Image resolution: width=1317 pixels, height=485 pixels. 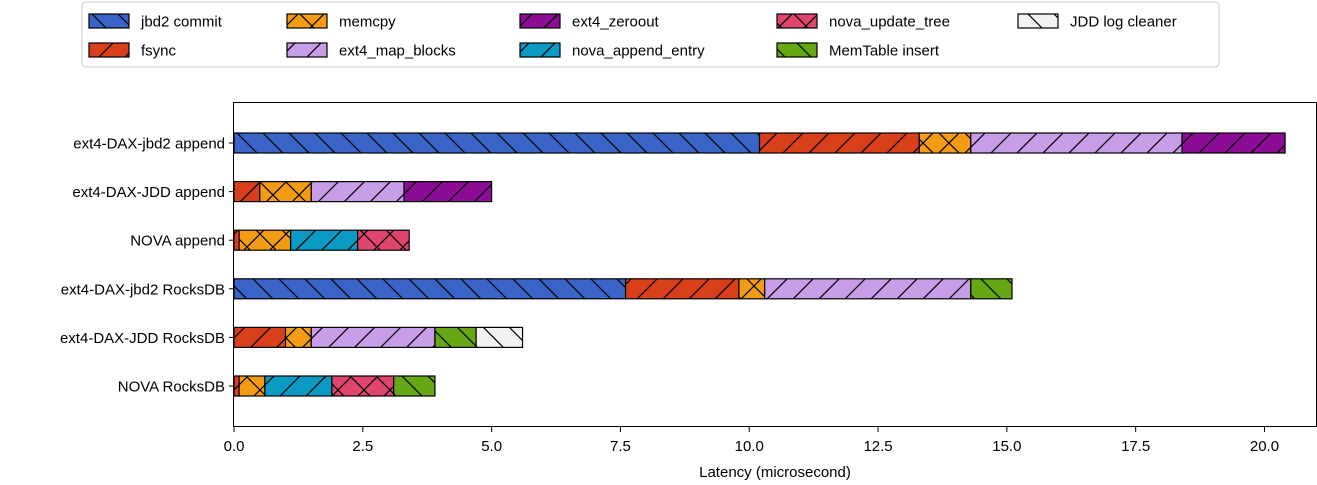 What do you see at coordinates (285, 192) in the screenshot?
I see `bar-ext4-dax-jdd-append-memcpy` at bounding box center [285, 192].